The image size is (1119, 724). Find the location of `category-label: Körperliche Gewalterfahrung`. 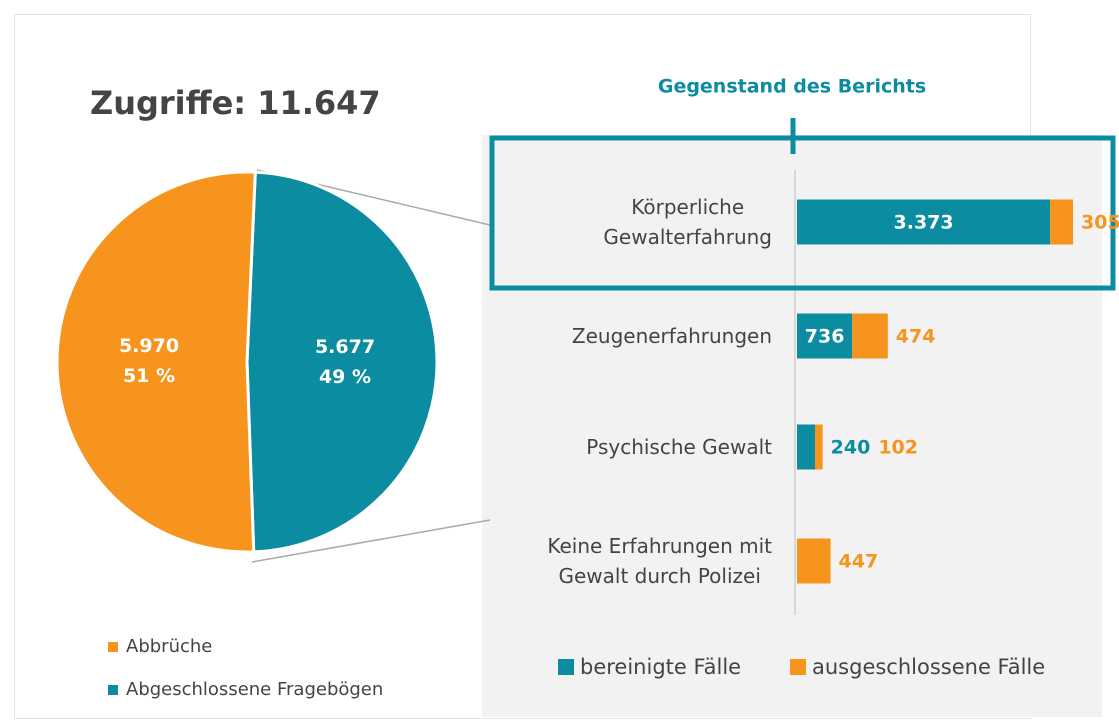

category-label: Körperliche Gewalterfahrung is located at coordinates (687, 222).